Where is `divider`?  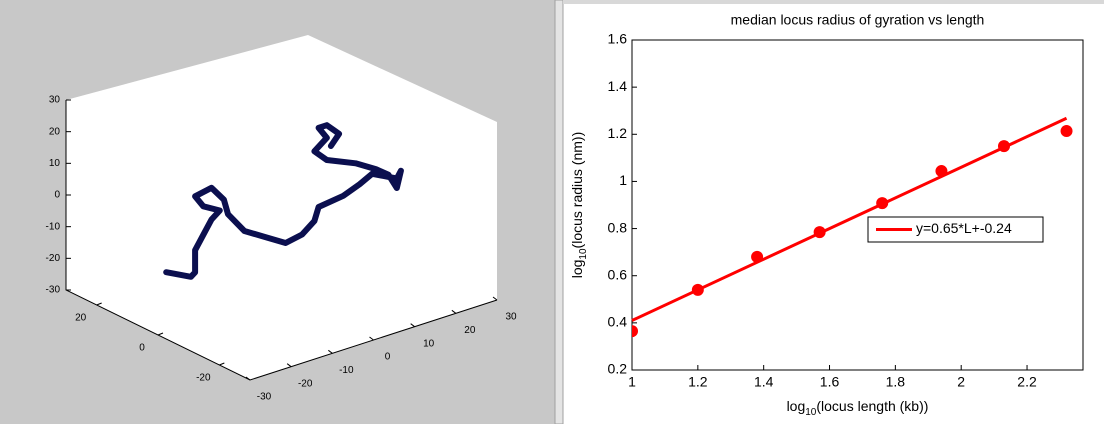 divider is located at coordinates (559, 212).